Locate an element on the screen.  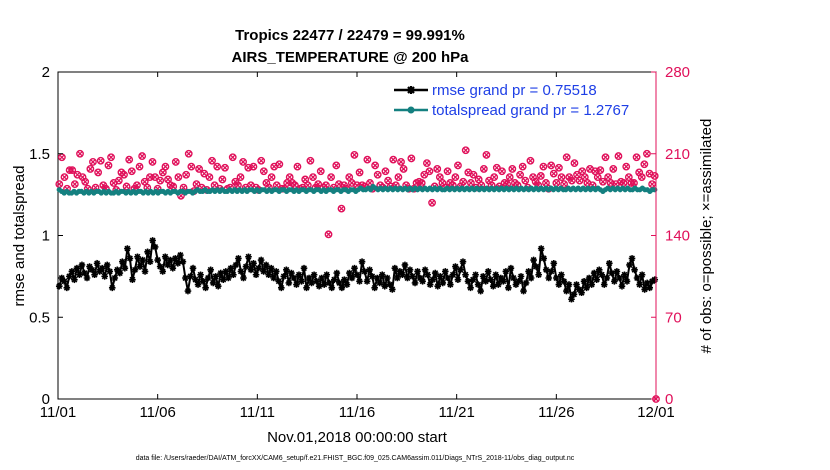
x-tick-label: 11/21 is located at coordinates (456, 412).